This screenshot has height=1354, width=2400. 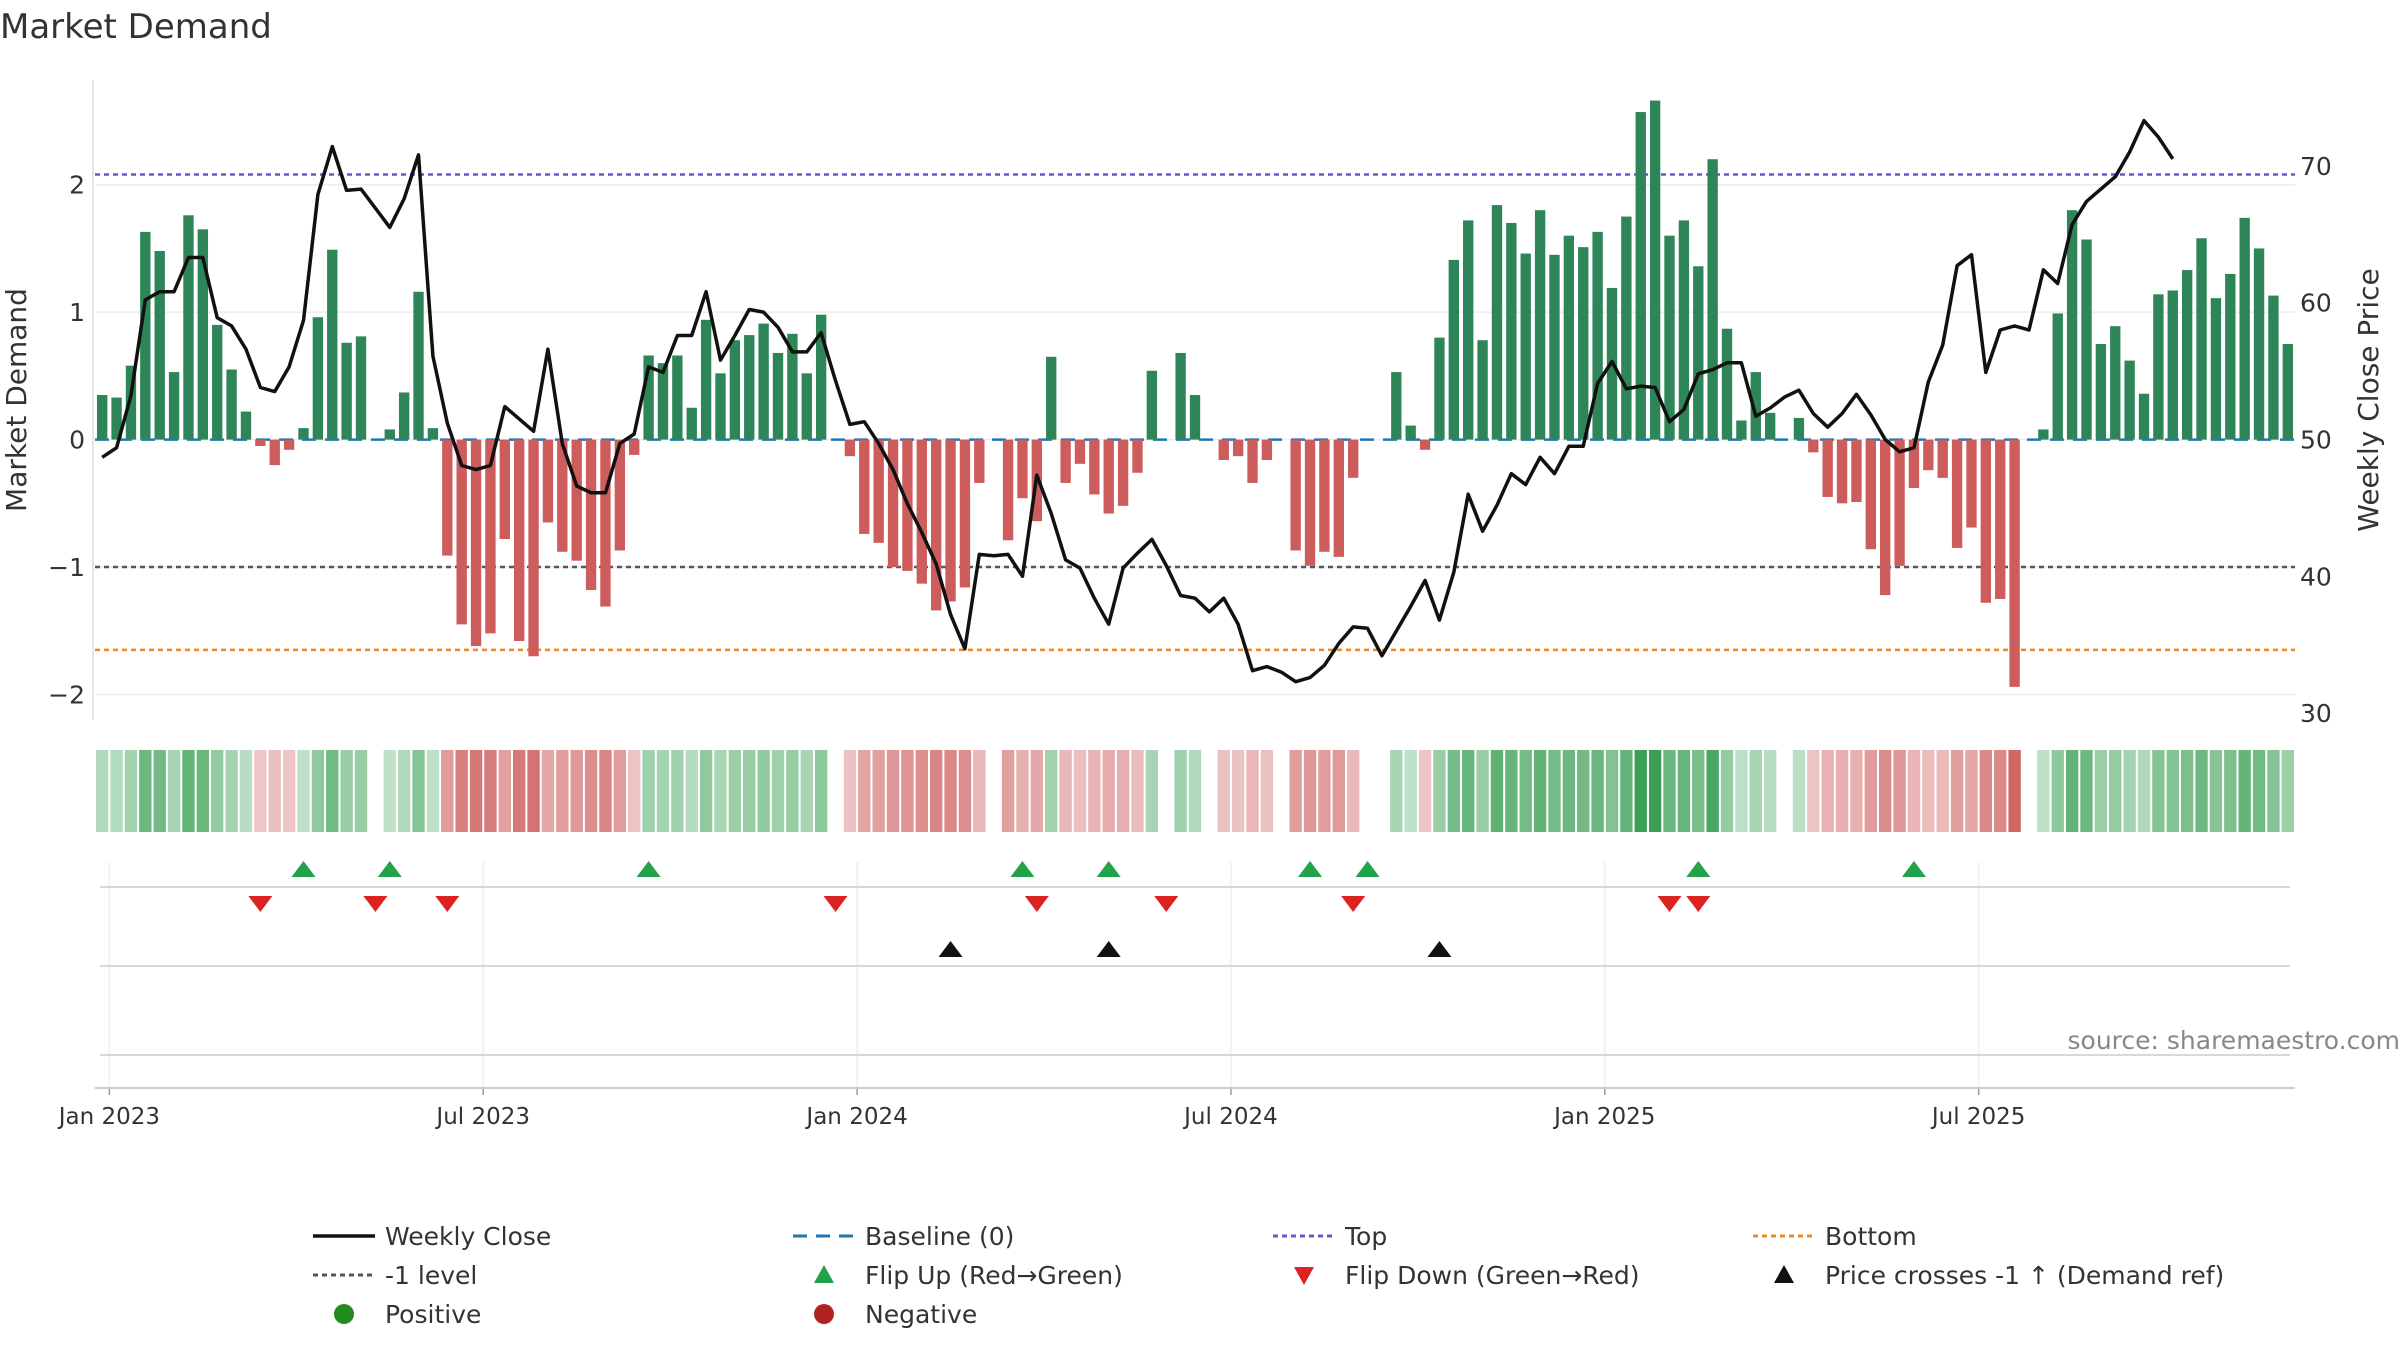 I want to click on legend-item: Positive, so click(x=407, y=1314).